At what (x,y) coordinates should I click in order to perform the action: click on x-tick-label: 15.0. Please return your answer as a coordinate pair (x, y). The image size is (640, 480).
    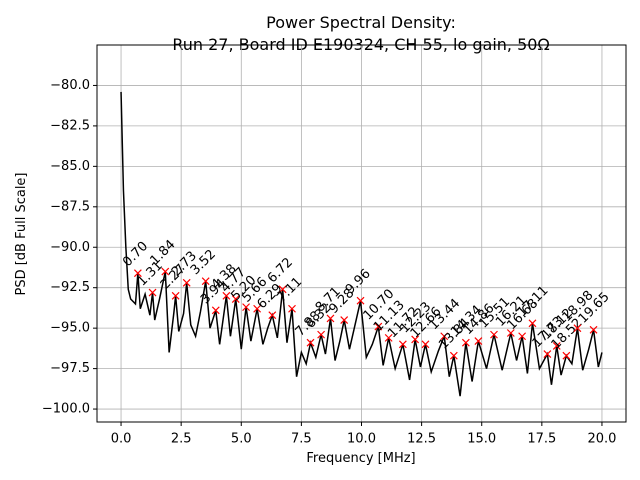
    Looking at the image, I should click on (481, 439).